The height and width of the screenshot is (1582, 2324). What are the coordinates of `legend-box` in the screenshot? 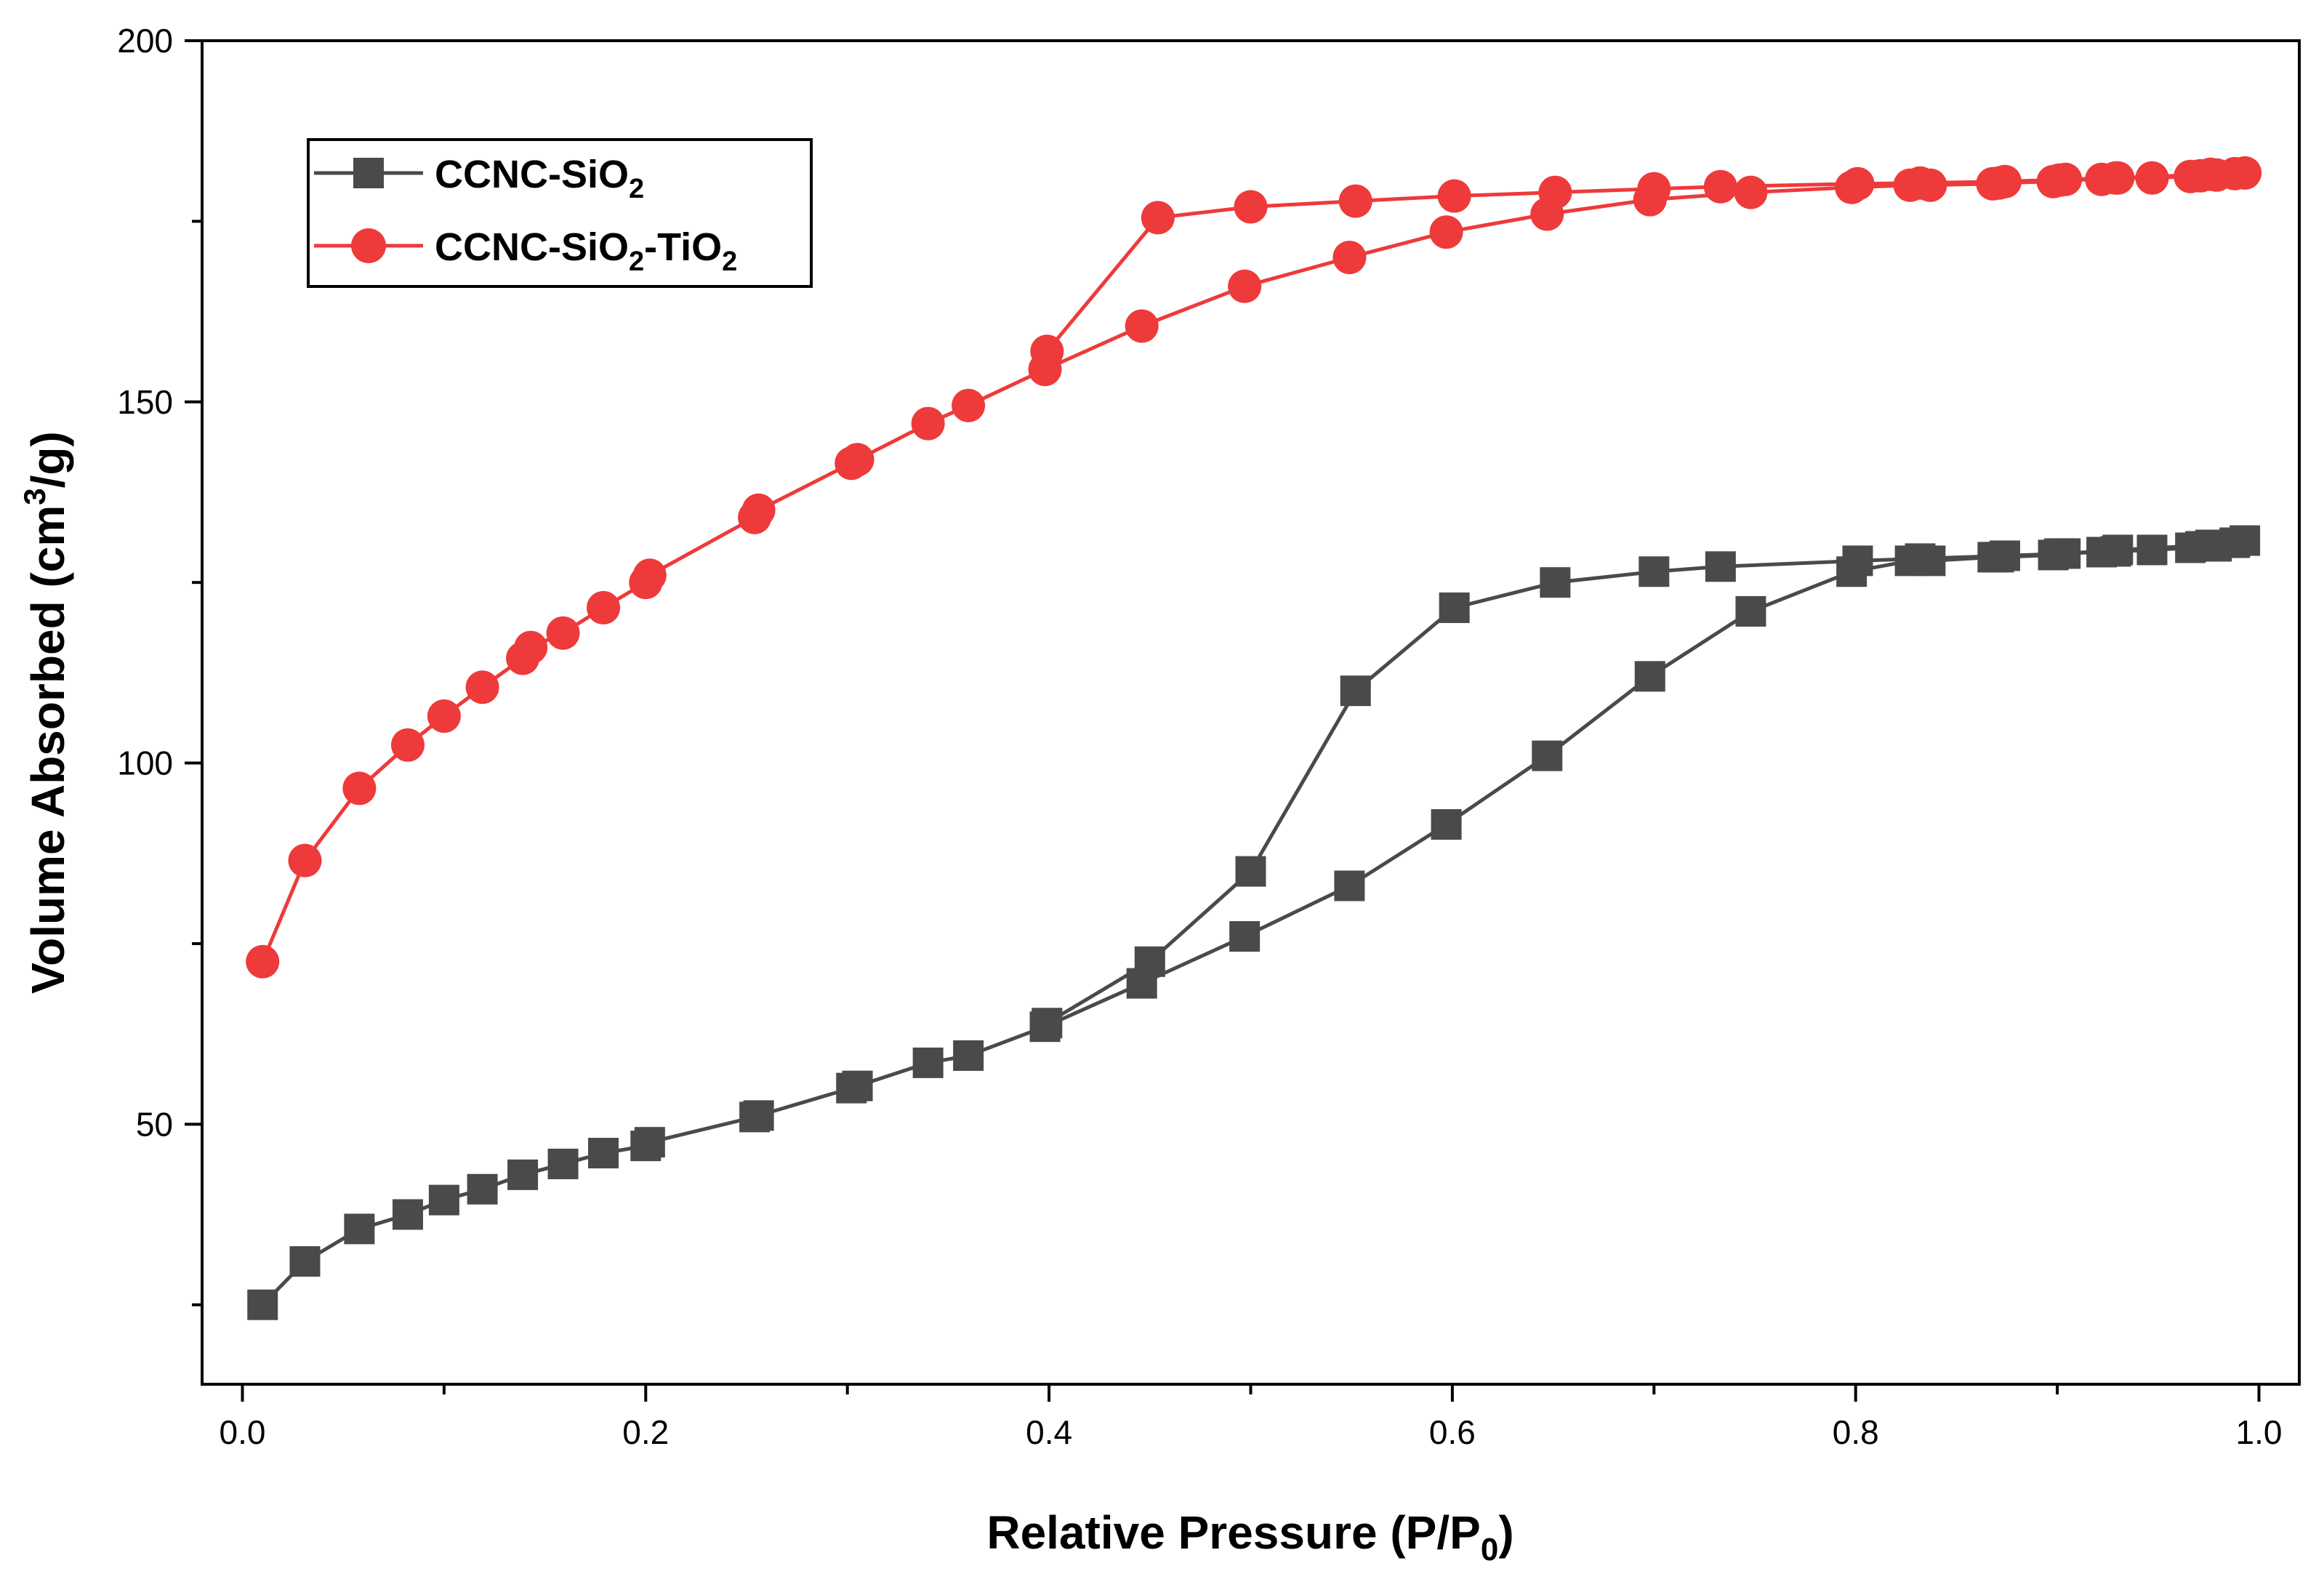 It's located at (560, 213).